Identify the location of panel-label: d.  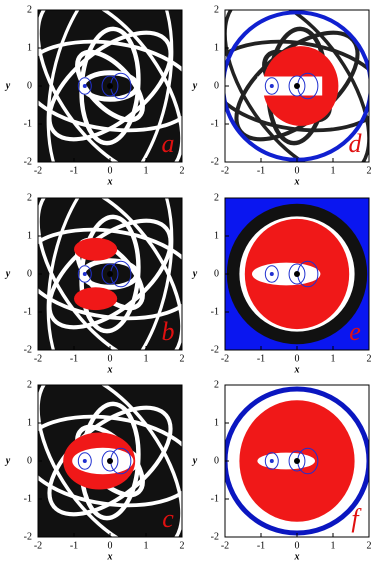
(356, 143).